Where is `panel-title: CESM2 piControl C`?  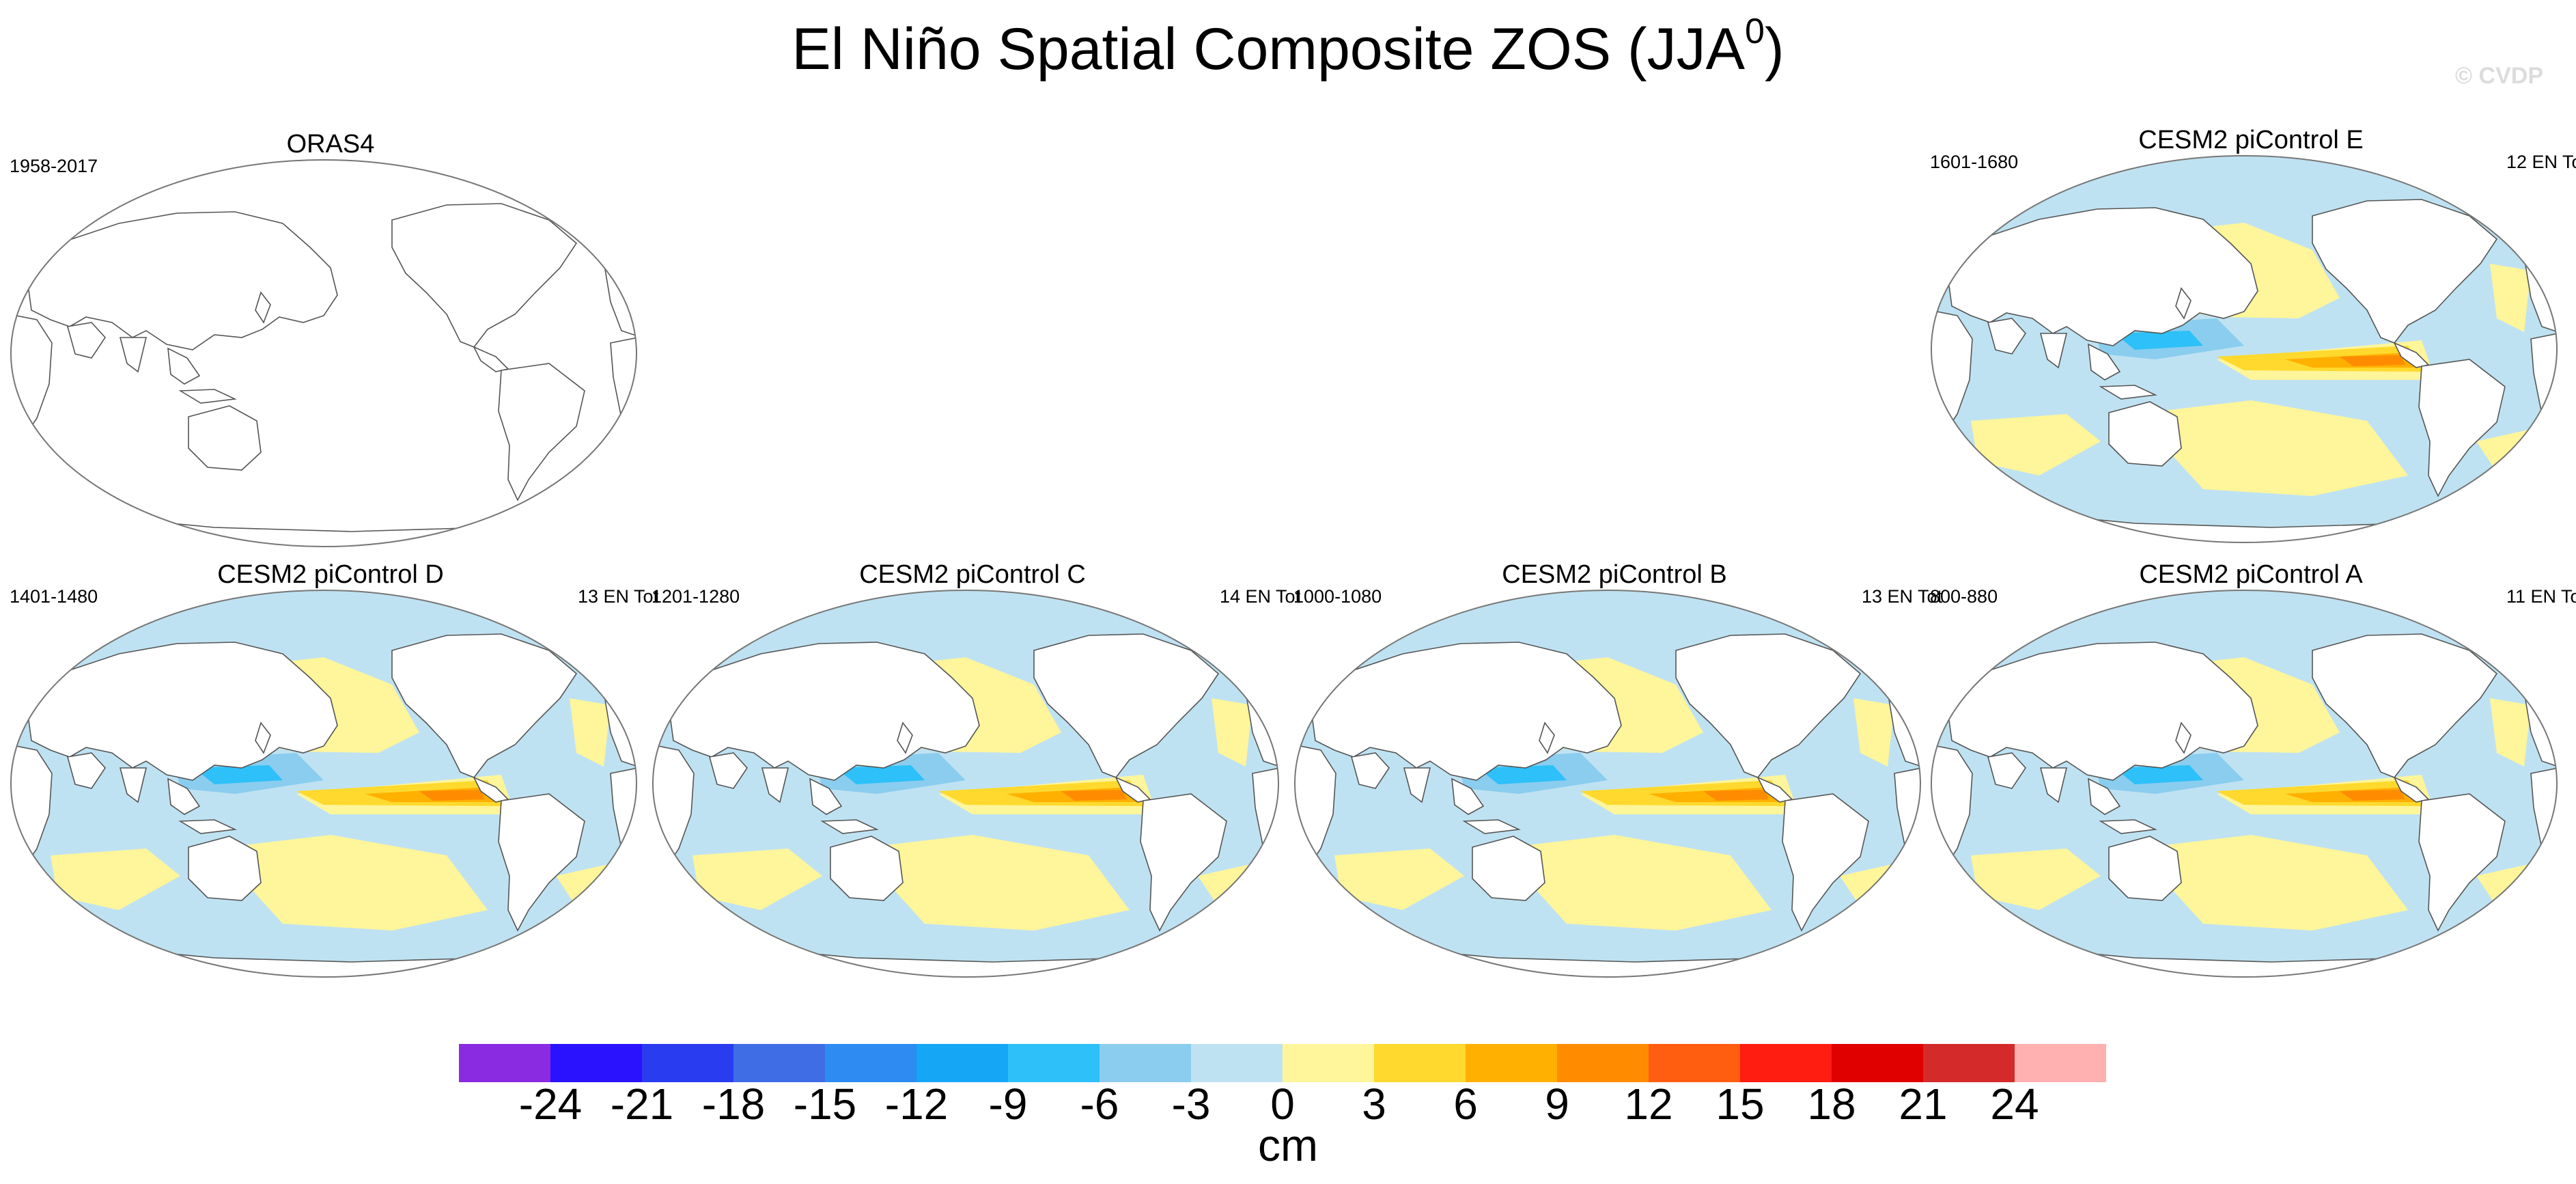
panel-title: CESM2 piControl C is located at coordinates (972, 574).